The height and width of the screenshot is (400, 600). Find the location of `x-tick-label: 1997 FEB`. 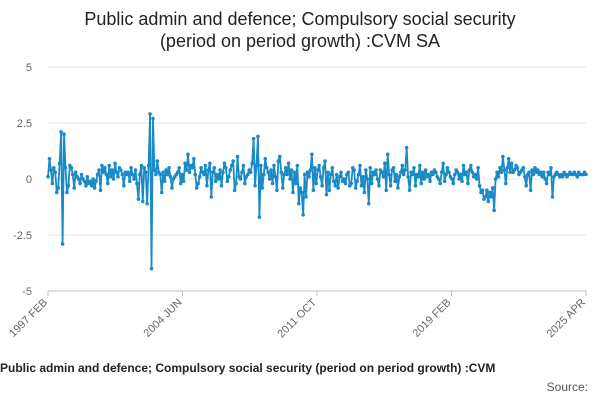

x-tick-label: 1997 FEB is located at coordinates (28, 318).